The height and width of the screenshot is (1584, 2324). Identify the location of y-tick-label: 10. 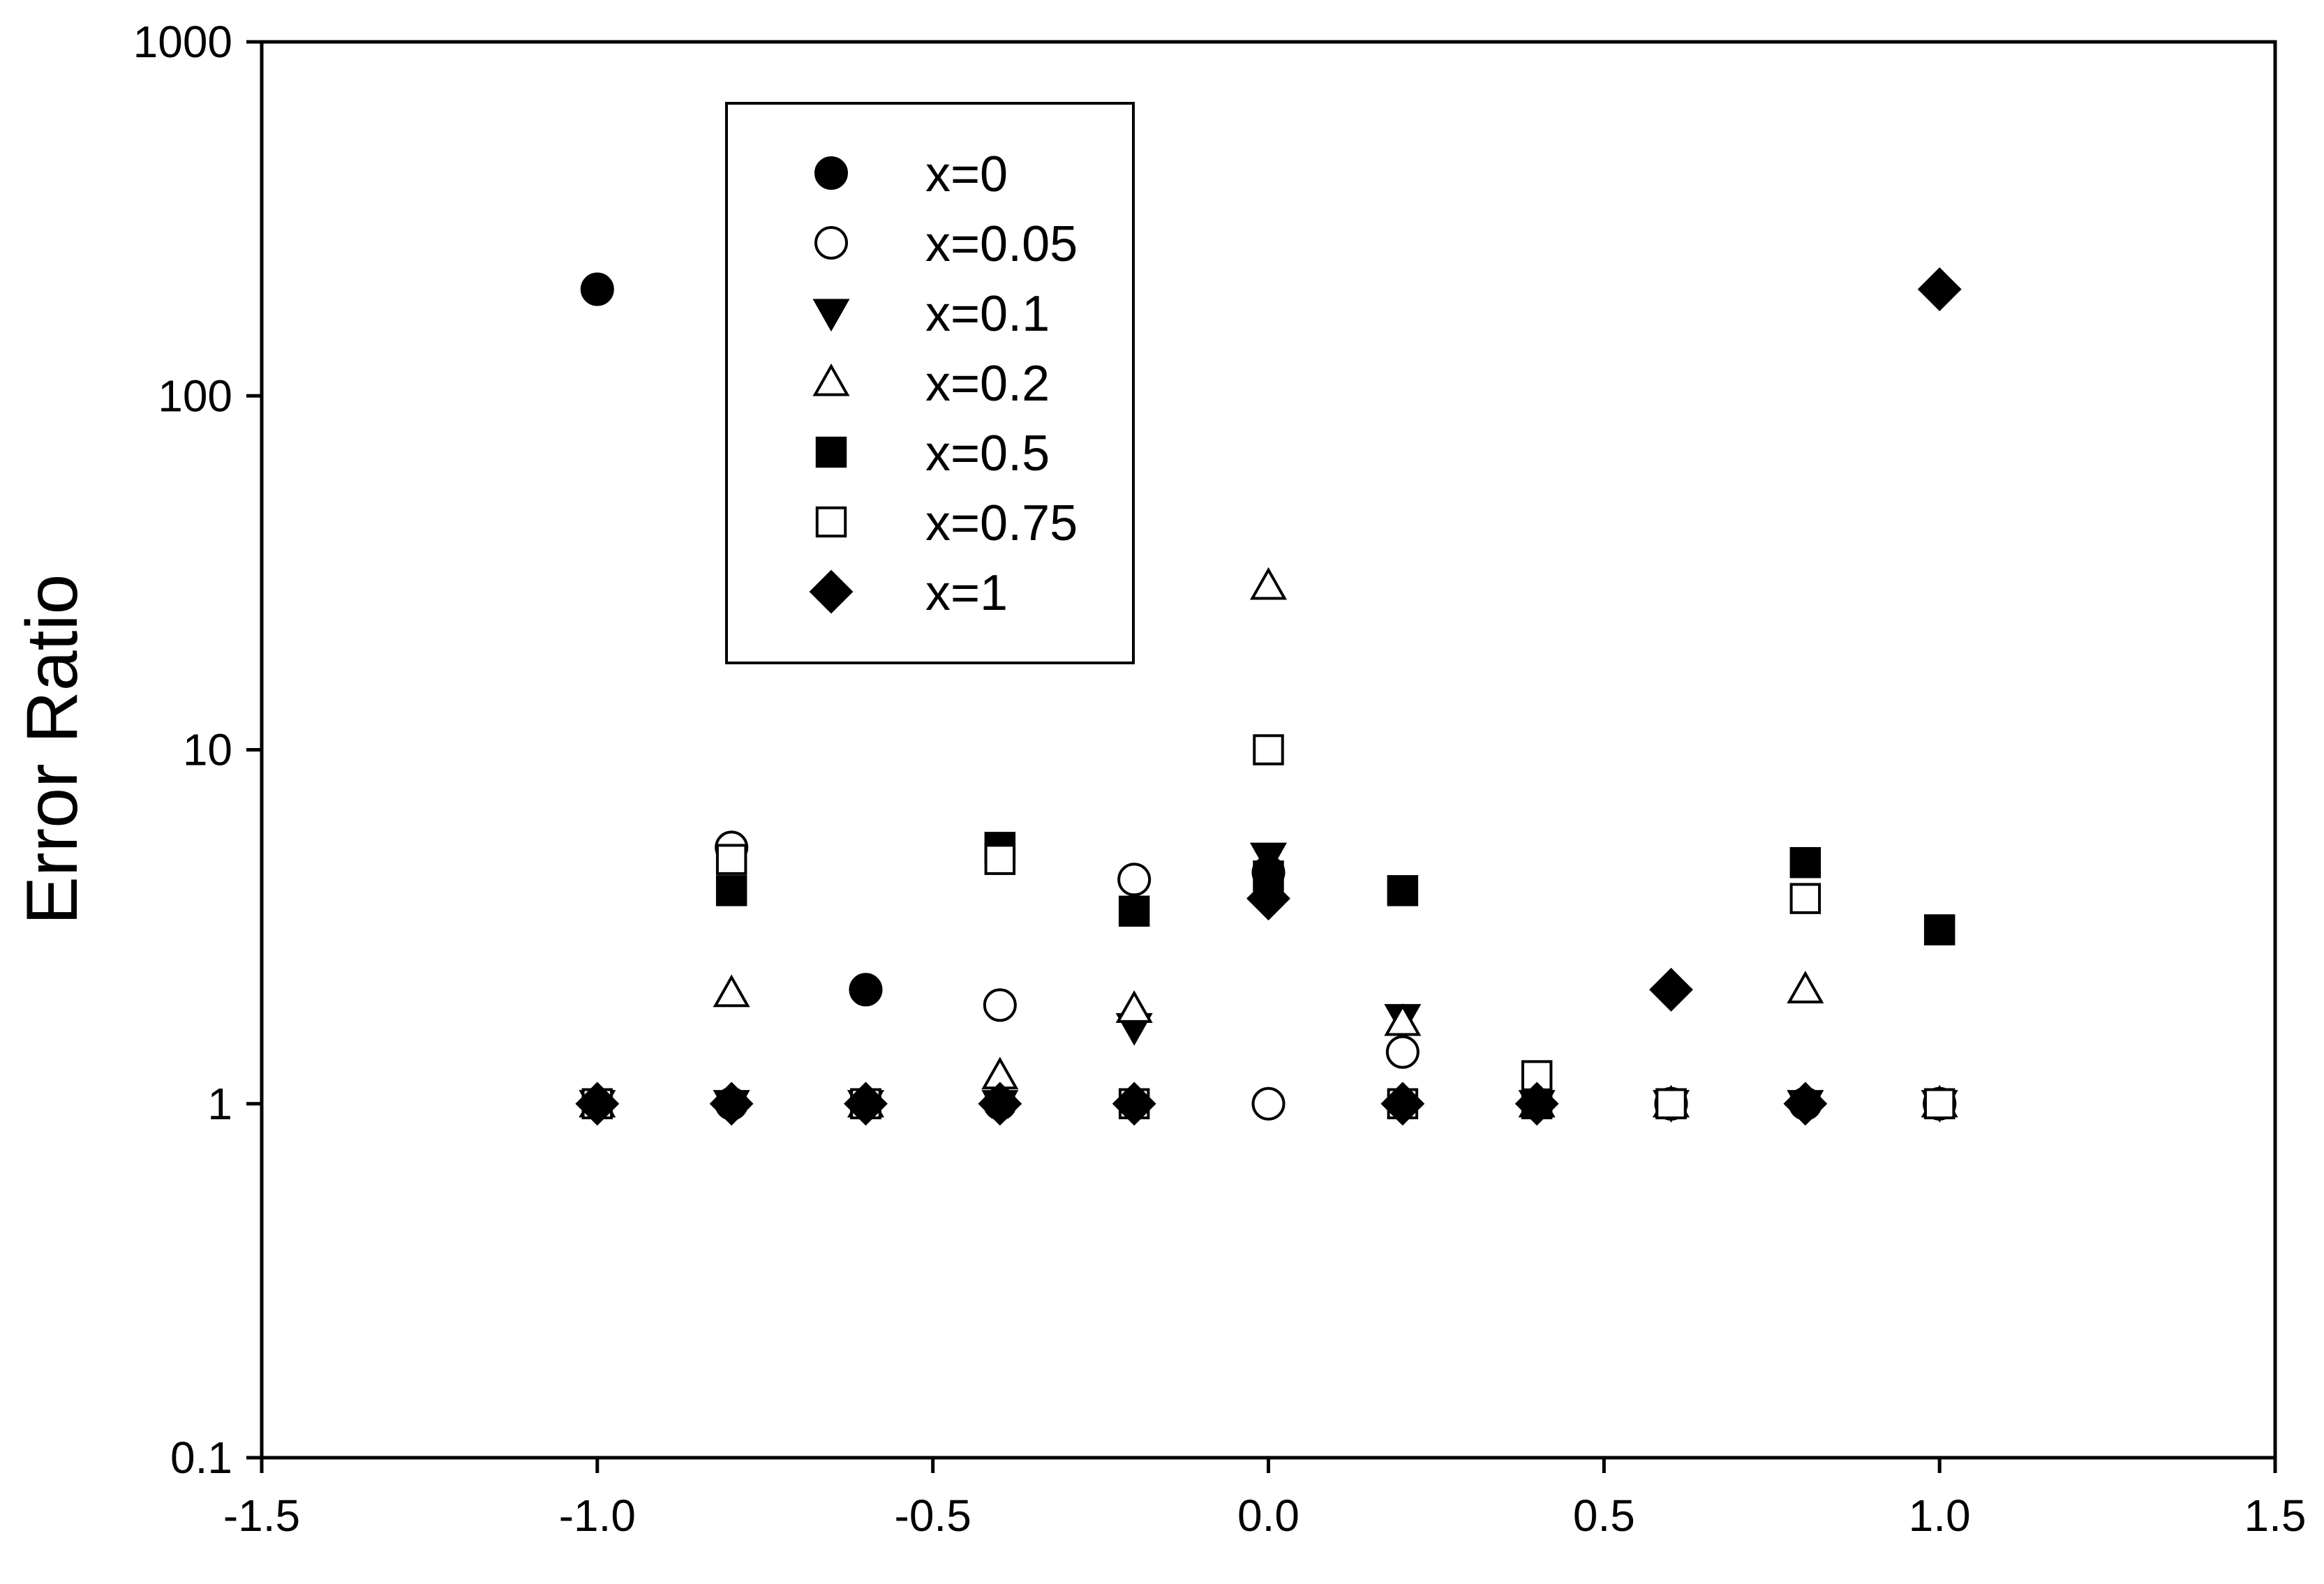
(207, 750).